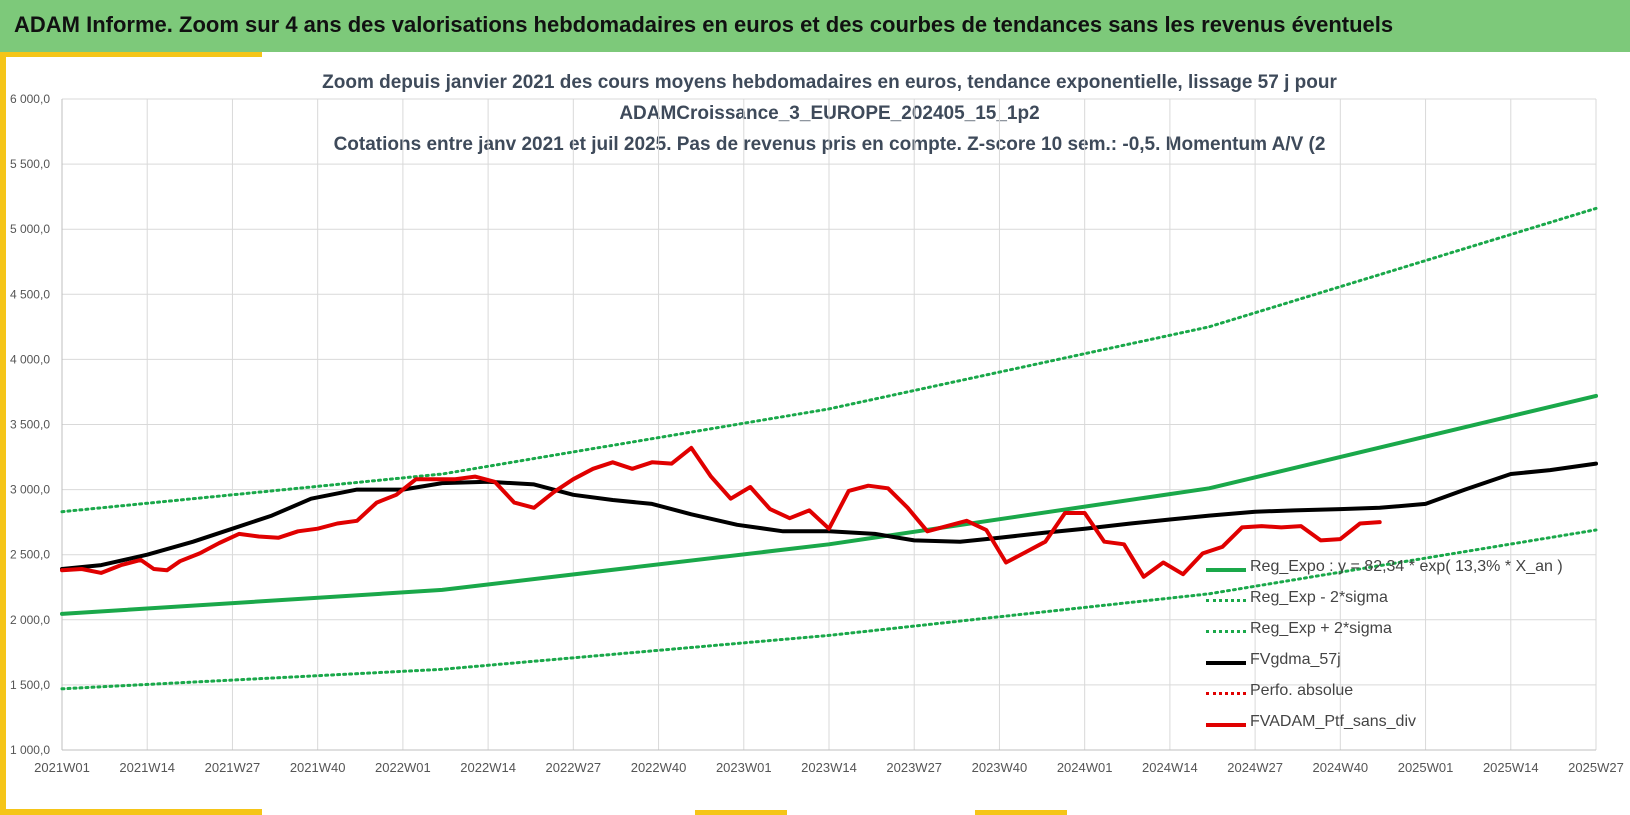 Image resolution: width=1630 pixels, height=815 pixels. Describe the element at coordinates (1321, 628) in the screenshot. I see `legend-label: Reg_Exp + 2*sigma` at that location.